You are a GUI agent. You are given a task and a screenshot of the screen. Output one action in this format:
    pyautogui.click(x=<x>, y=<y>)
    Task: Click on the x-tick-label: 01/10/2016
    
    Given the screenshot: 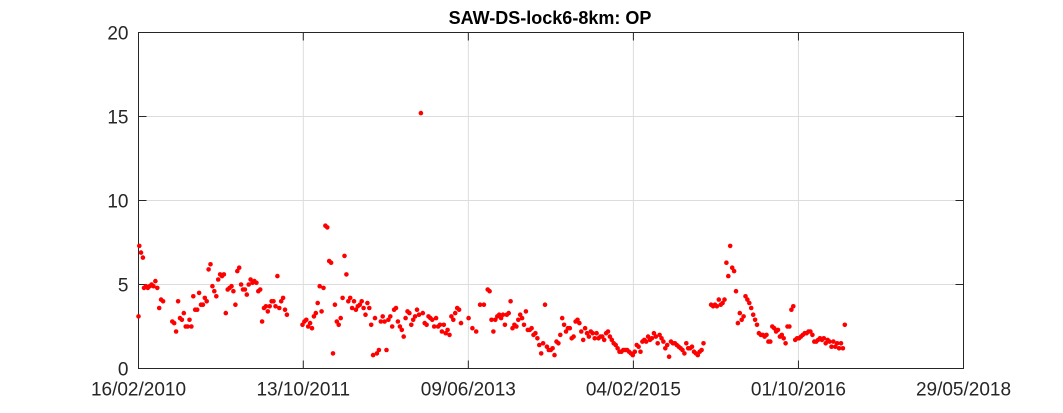 What is the action you would take?
    pyautogui.click(x=798, y=390)
    